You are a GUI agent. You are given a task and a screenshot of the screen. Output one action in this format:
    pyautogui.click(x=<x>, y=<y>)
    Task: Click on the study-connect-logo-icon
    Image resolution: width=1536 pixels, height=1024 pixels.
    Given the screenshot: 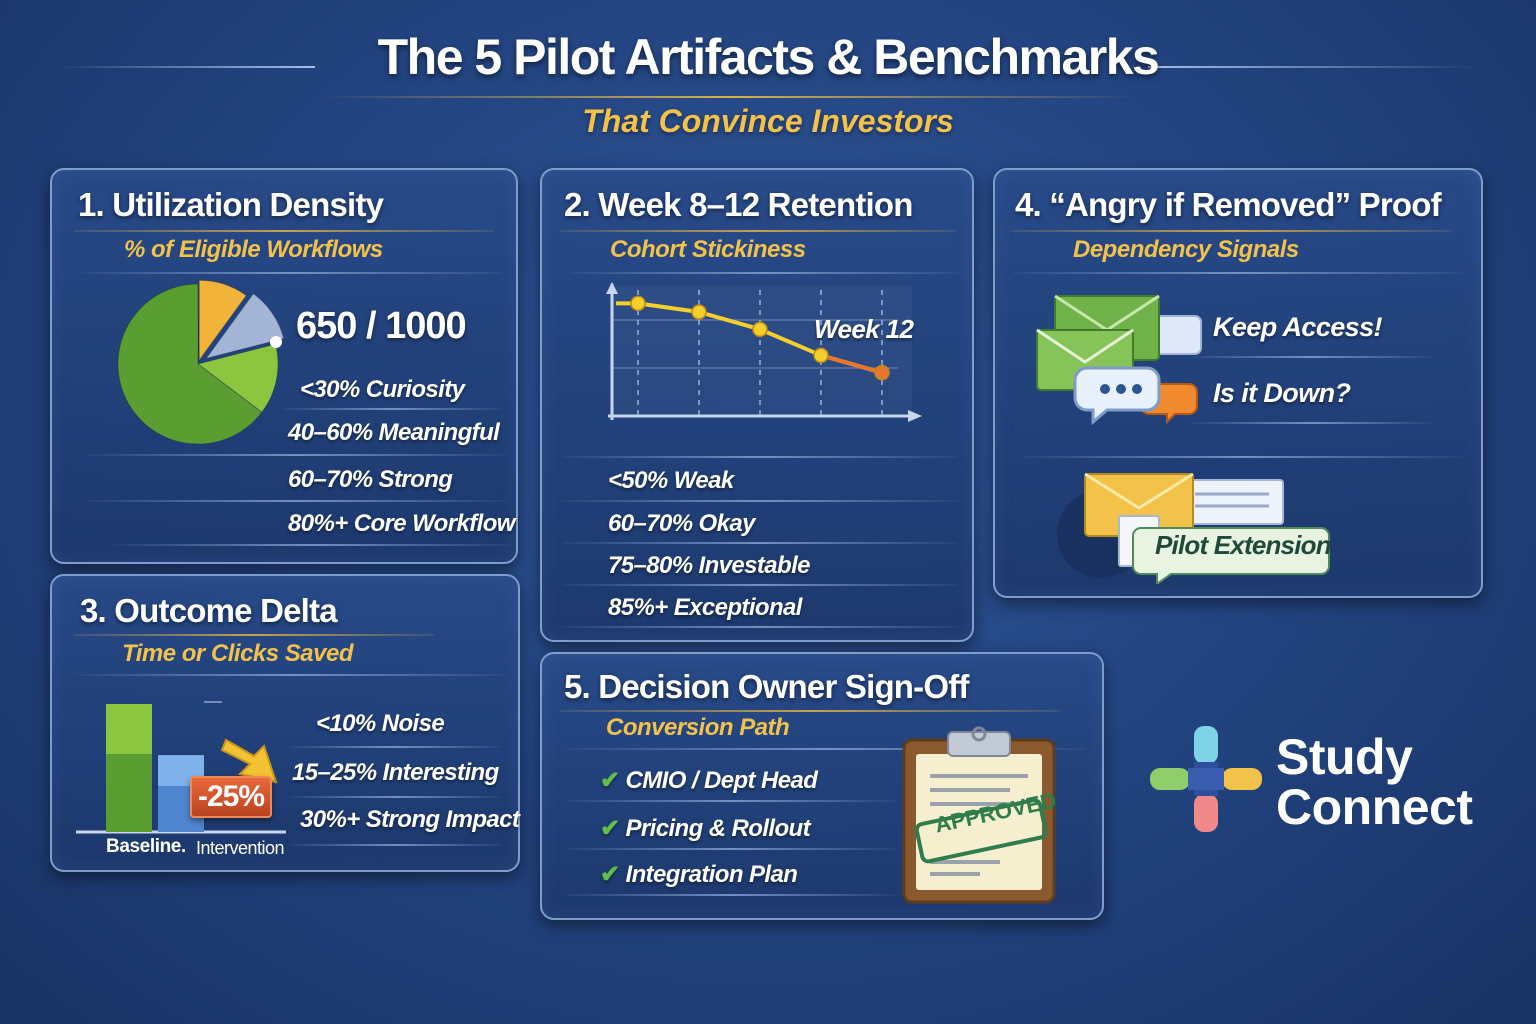 What is the action you would take?
    pyautogui.click(x=1206, y=779)
    